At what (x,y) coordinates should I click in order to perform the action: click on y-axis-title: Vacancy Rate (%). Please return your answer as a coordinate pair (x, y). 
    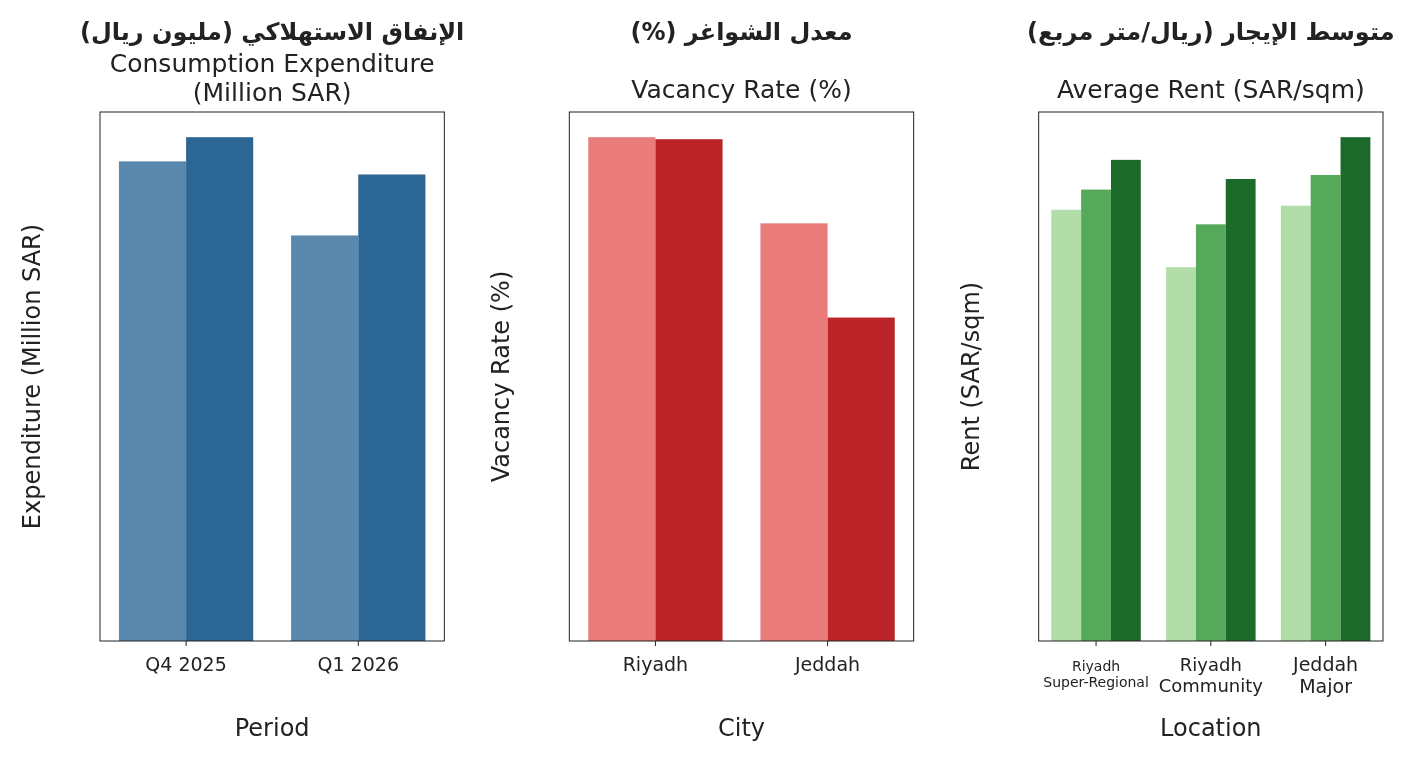
    Looking at the image, I should click on (501, 376).